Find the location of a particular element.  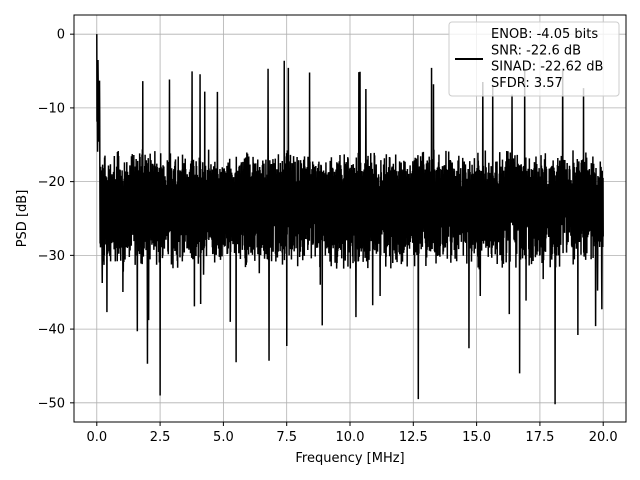

y-tick-label: 0 is located at coordinates (61, 35).